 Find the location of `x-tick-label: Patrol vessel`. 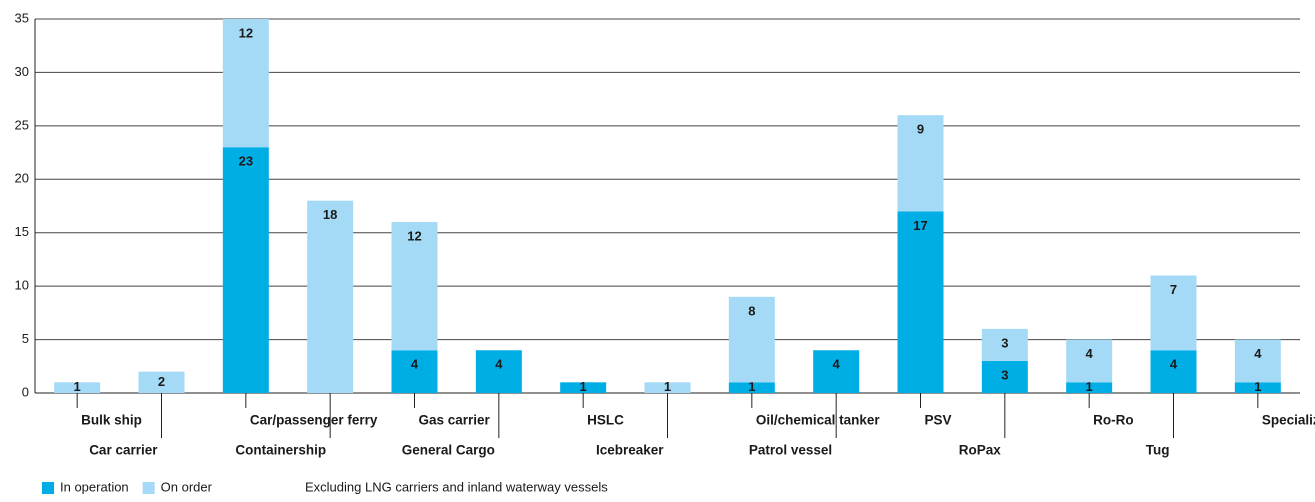

x-tick-label: Patrol vessel is located at coordinates (790, 450).